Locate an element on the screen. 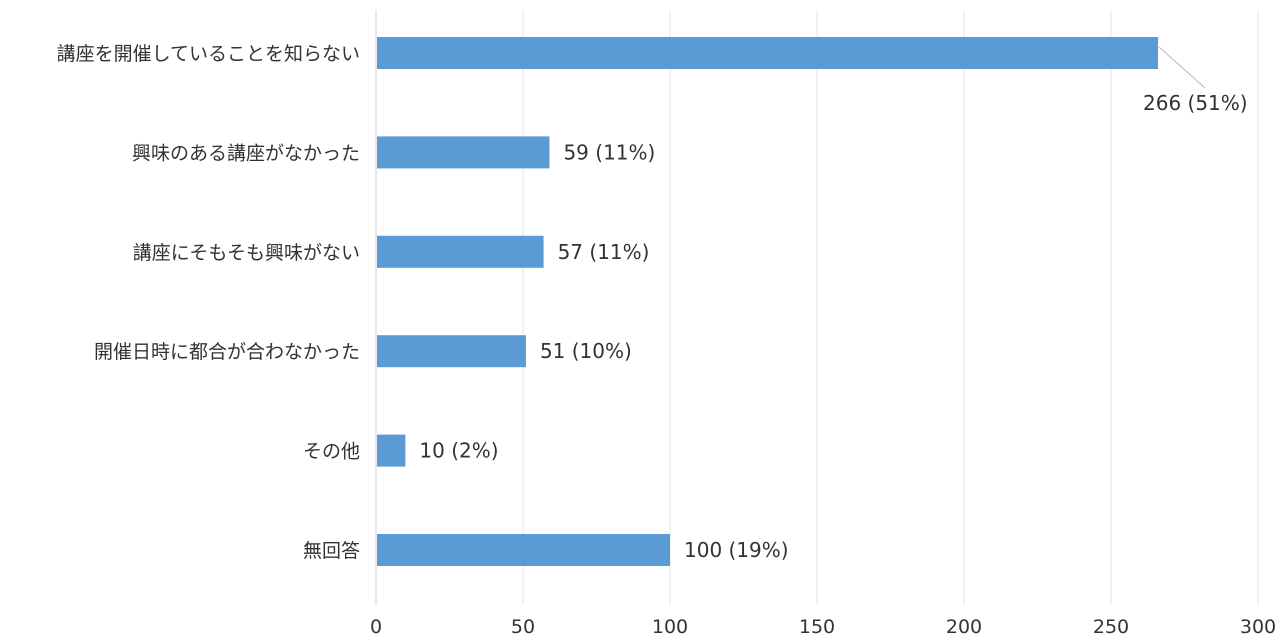  category-label-5: 無回答 is located at coordinates (331, 551).